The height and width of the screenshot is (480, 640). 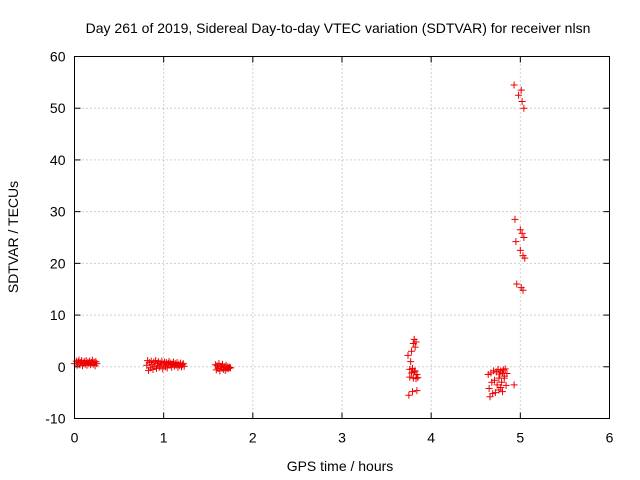 I want to click on y-tick-label: -10, so click(x=55, y=419).